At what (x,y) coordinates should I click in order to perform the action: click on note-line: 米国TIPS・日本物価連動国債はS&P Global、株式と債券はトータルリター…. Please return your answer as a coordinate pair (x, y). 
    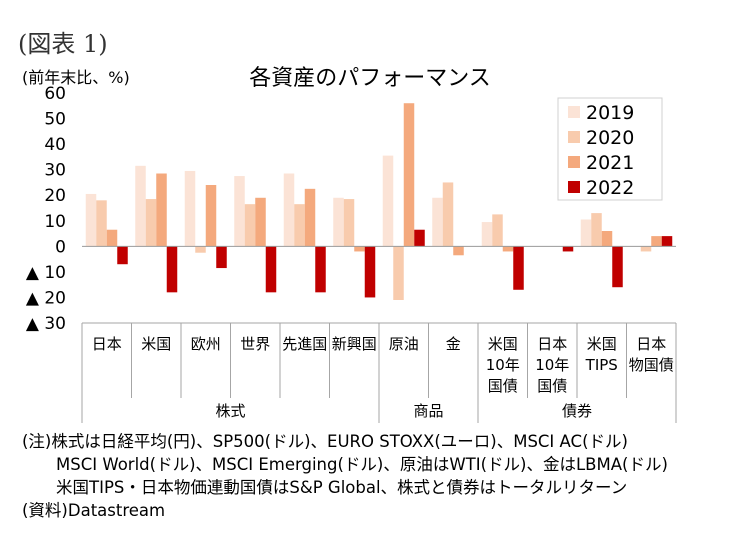
    Looking at the image, I should click on (342, 487).